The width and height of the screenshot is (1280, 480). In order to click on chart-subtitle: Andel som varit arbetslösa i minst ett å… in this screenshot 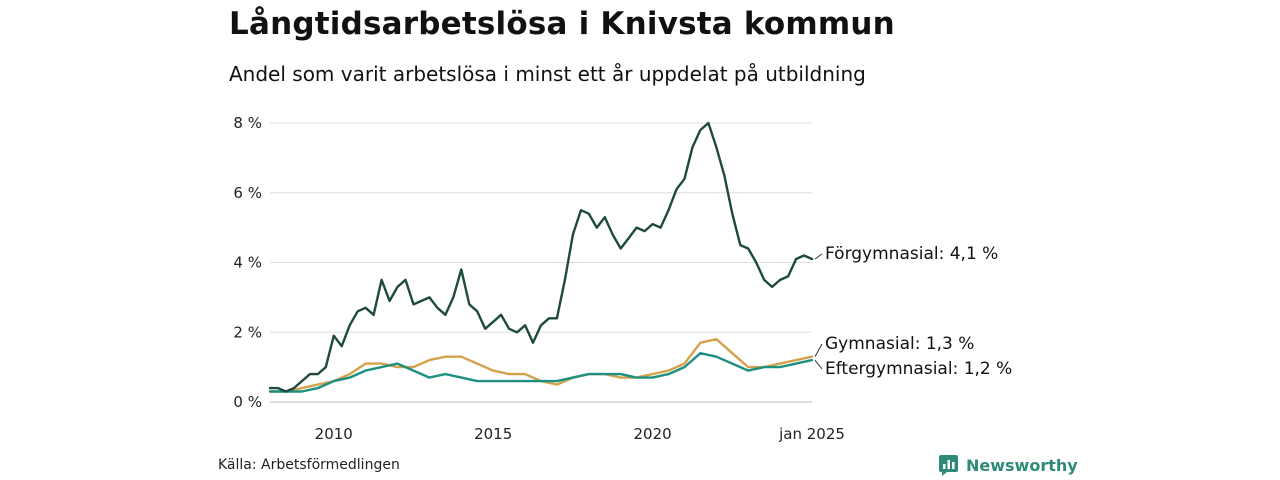, I will do `click(547, 74)`.